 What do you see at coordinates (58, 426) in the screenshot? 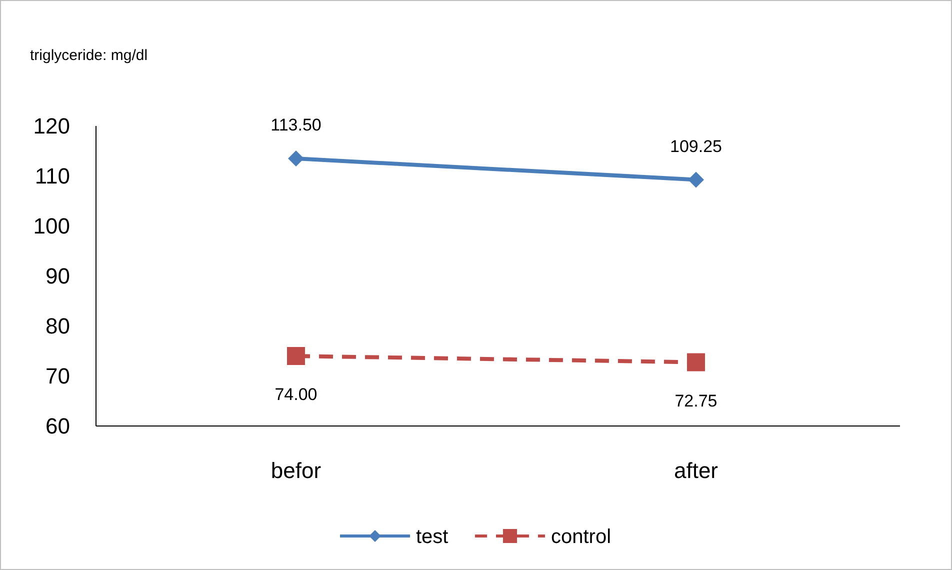
I see `y-tick-label: 60` at bounding box center [58, 426].